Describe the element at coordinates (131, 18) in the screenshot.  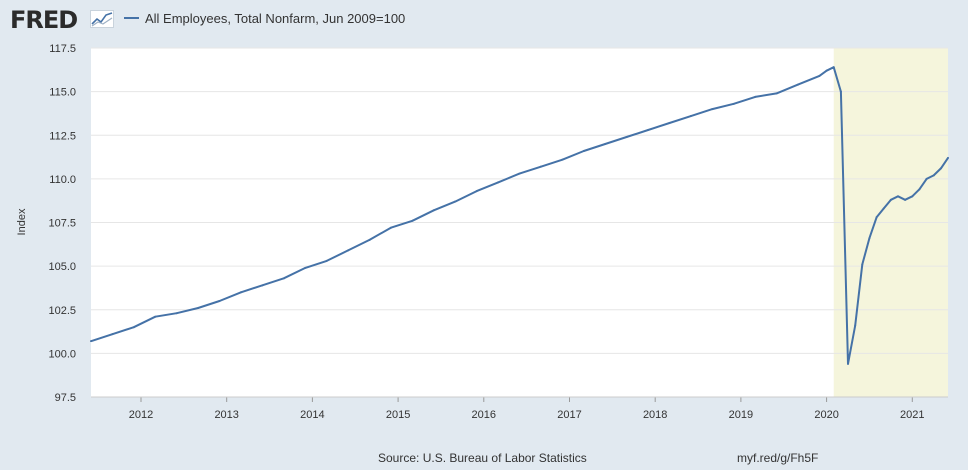
I see `legend-swatch` at that location.